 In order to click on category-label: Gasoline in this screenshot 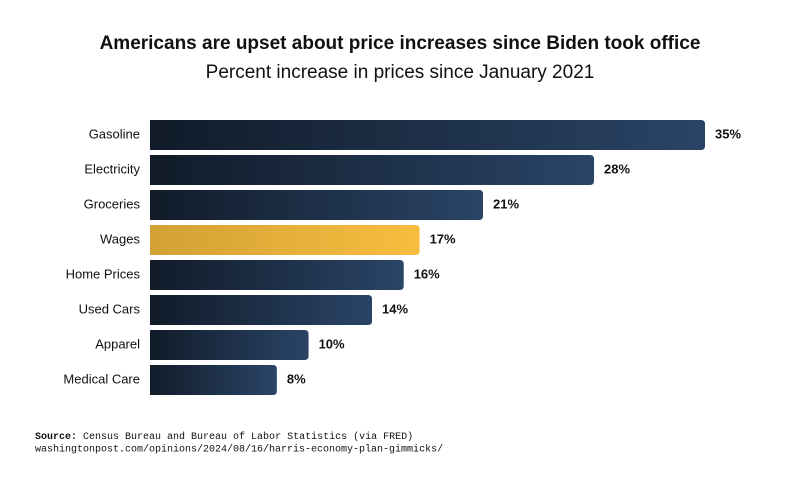, I will do `click(114, 133)`.